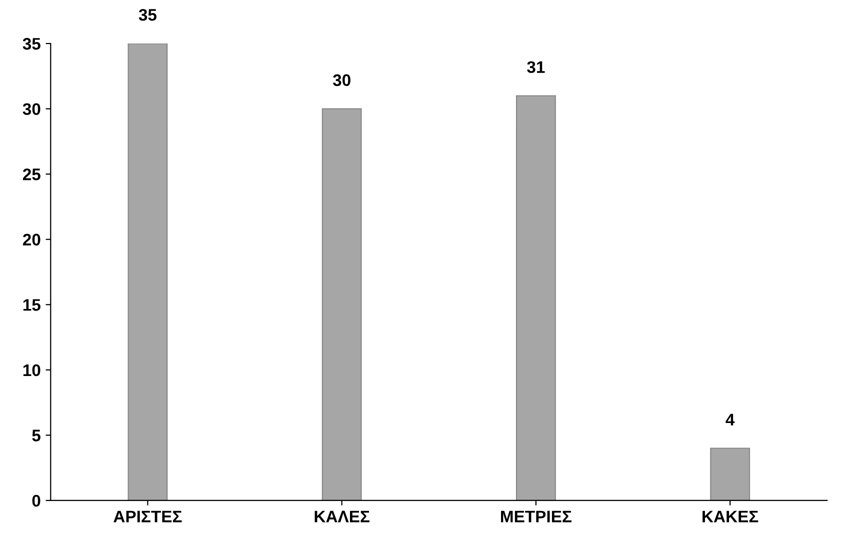 The height and width of the screenshot is (544, 844). I want to click on y-tick-label: 30, so click(31, 109).